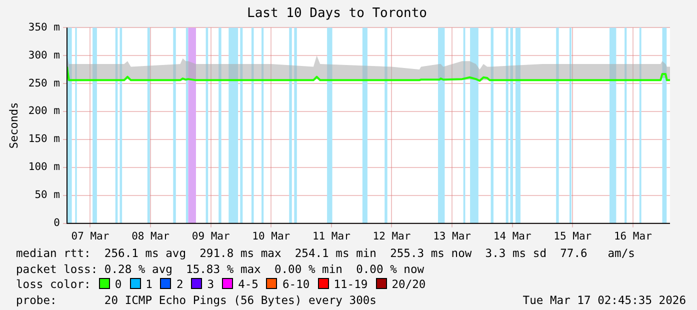 This screenshot has width=697, height=310. Describe the element at coordinates (90, 236) in the screenshot. I see `x-tick-label: 07 Mar` at that location.